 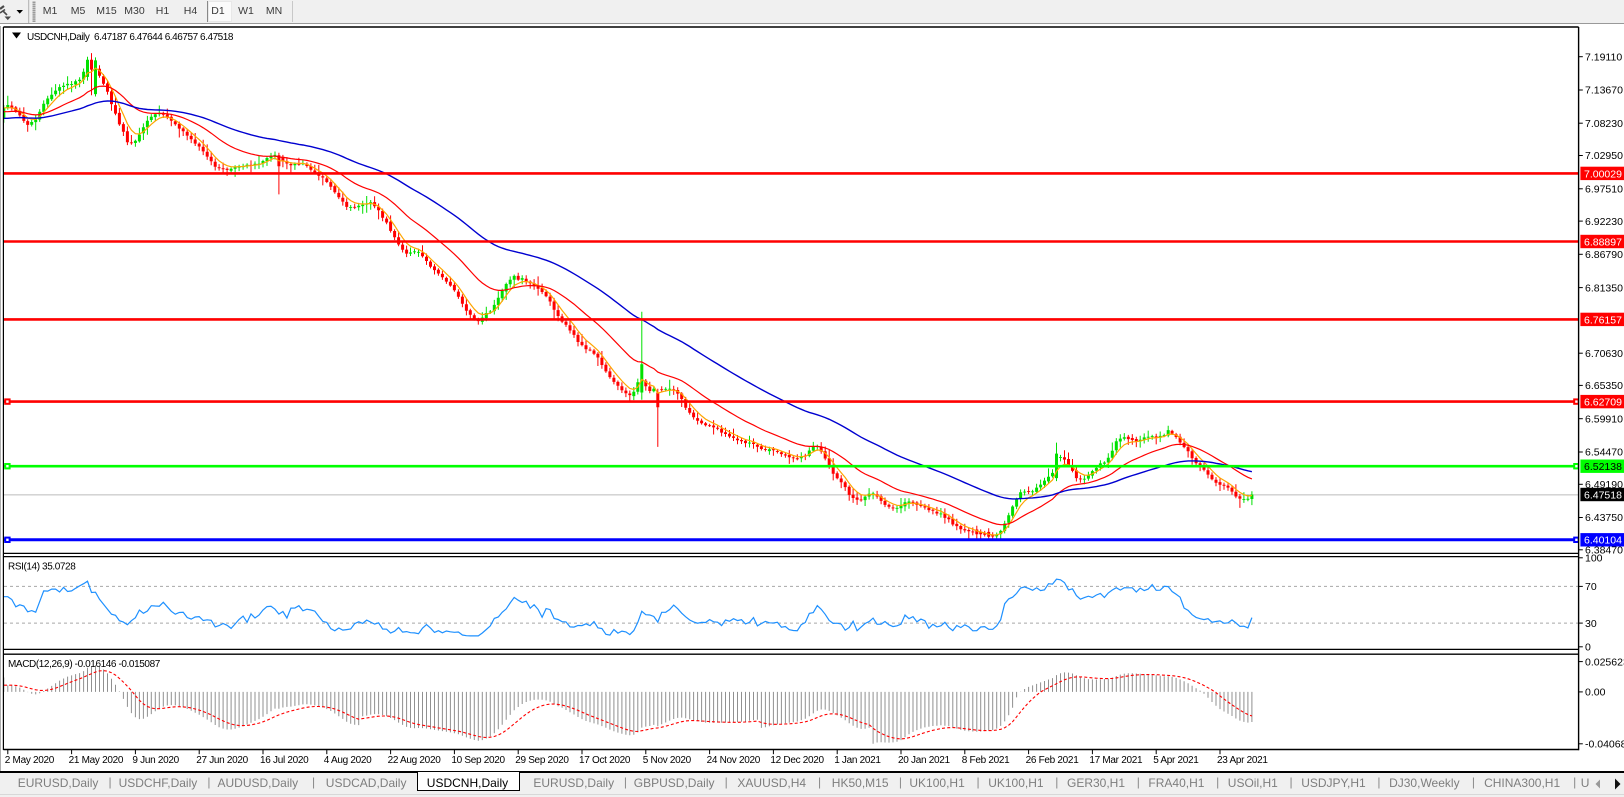 I want to click on svg-text: 6.70630, so click(x=1604, y=354).